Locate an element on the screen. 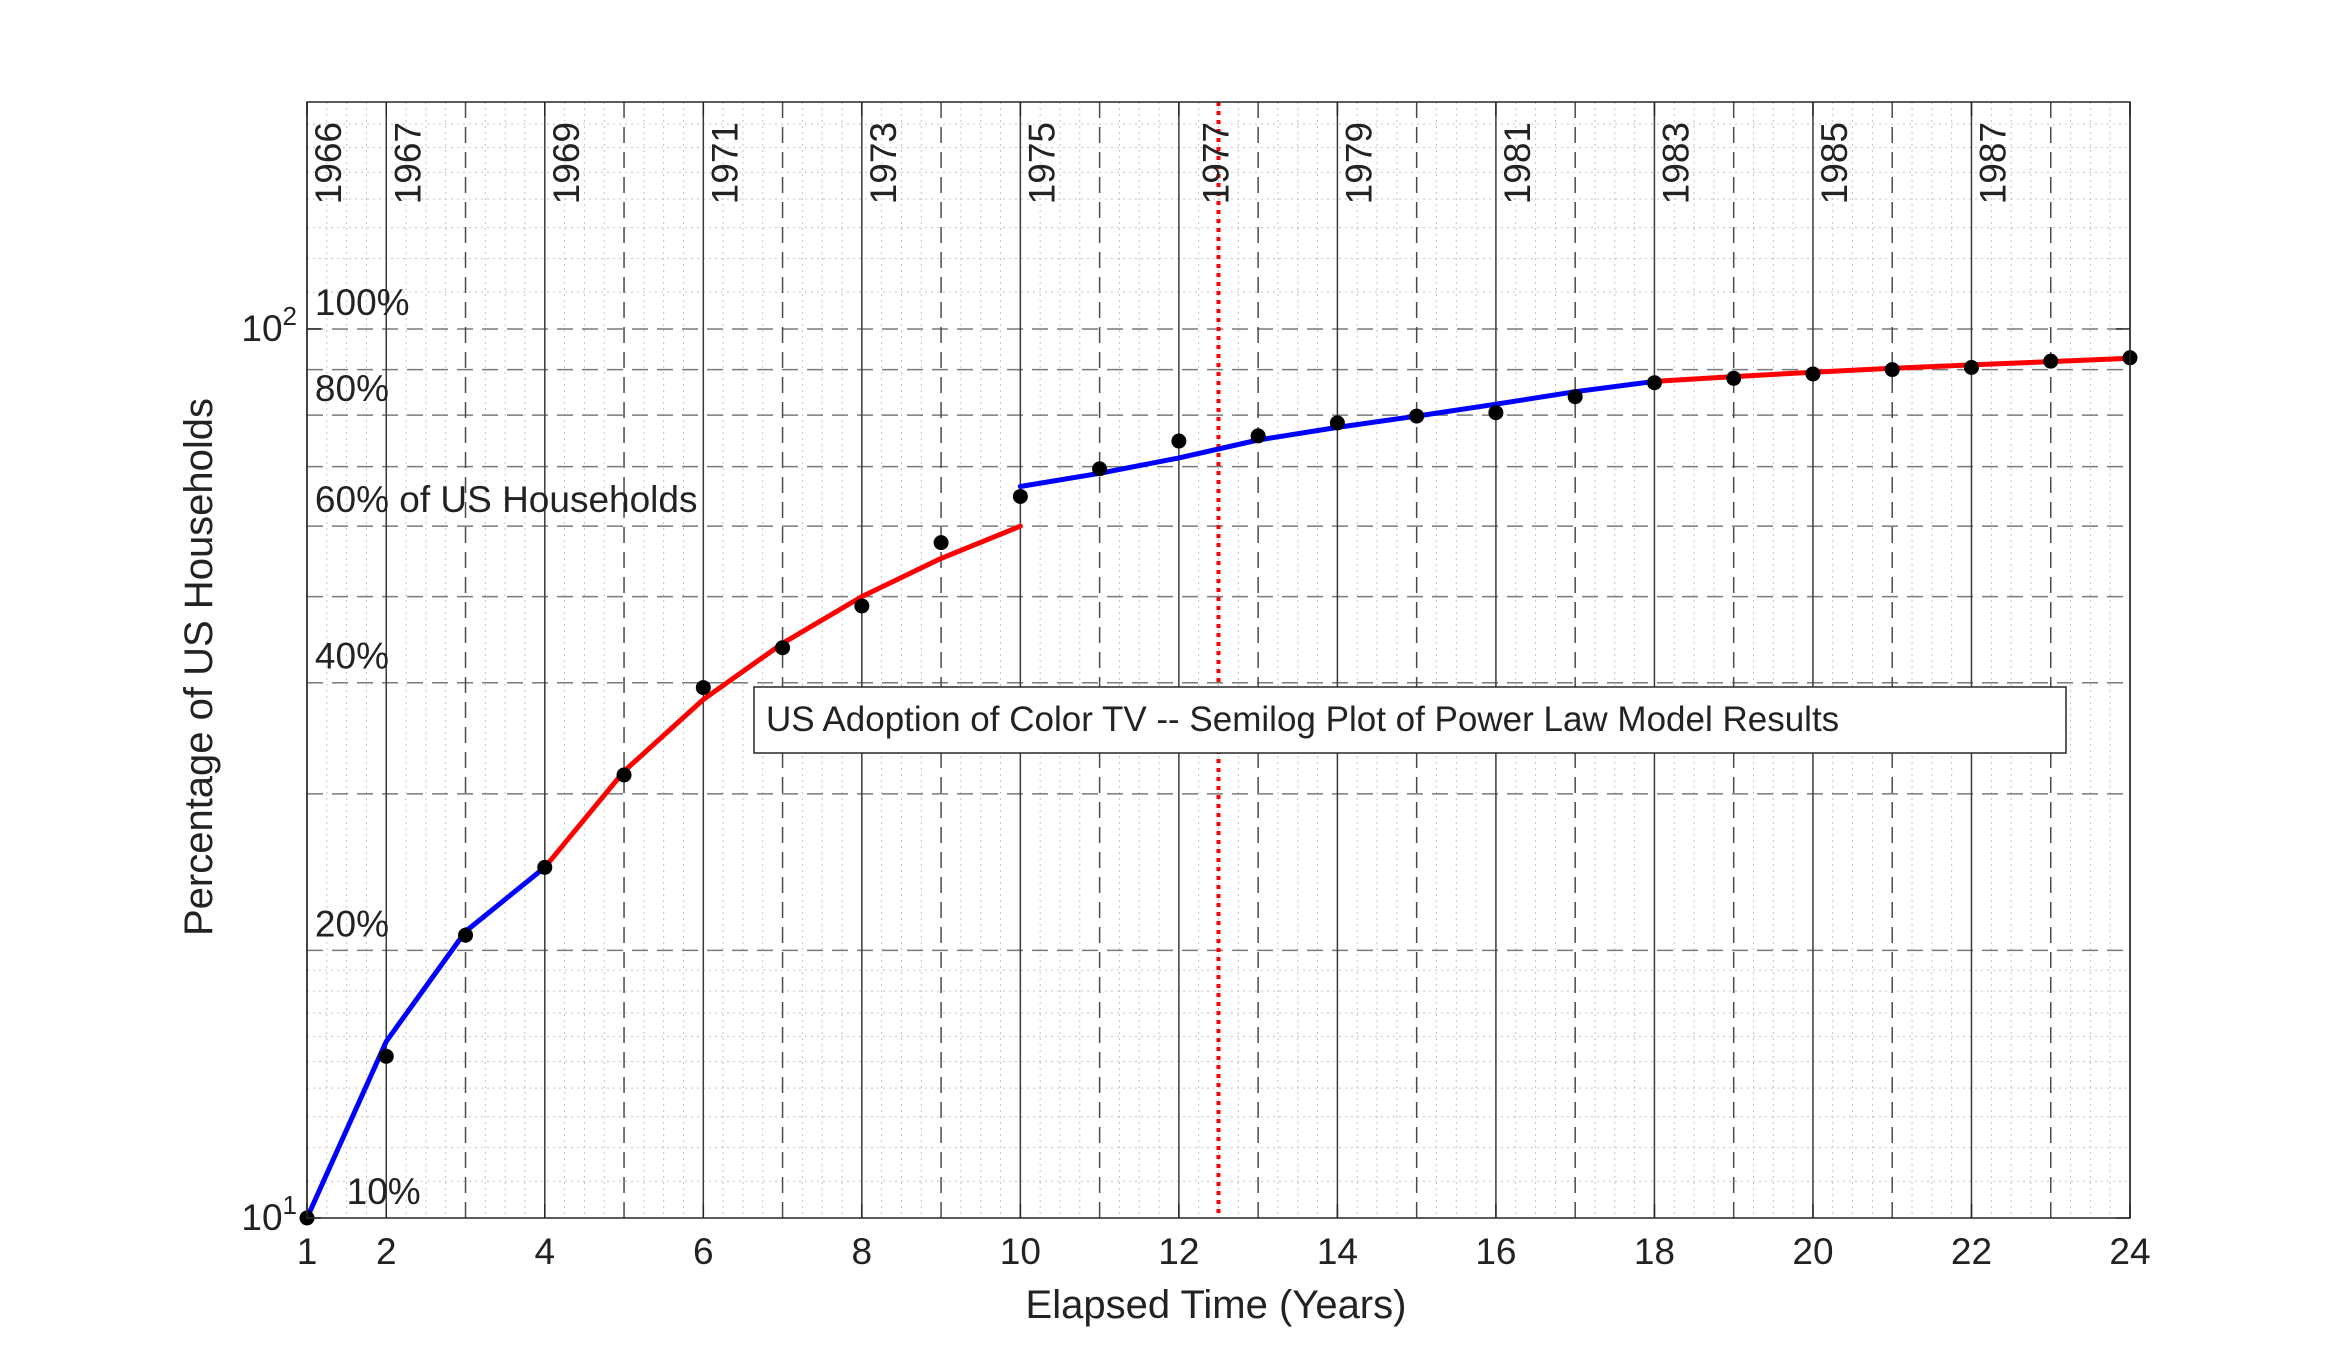 This screenshot has height=1359, width=2336. year-label: 1983 is located at coordinates (1675, 163).